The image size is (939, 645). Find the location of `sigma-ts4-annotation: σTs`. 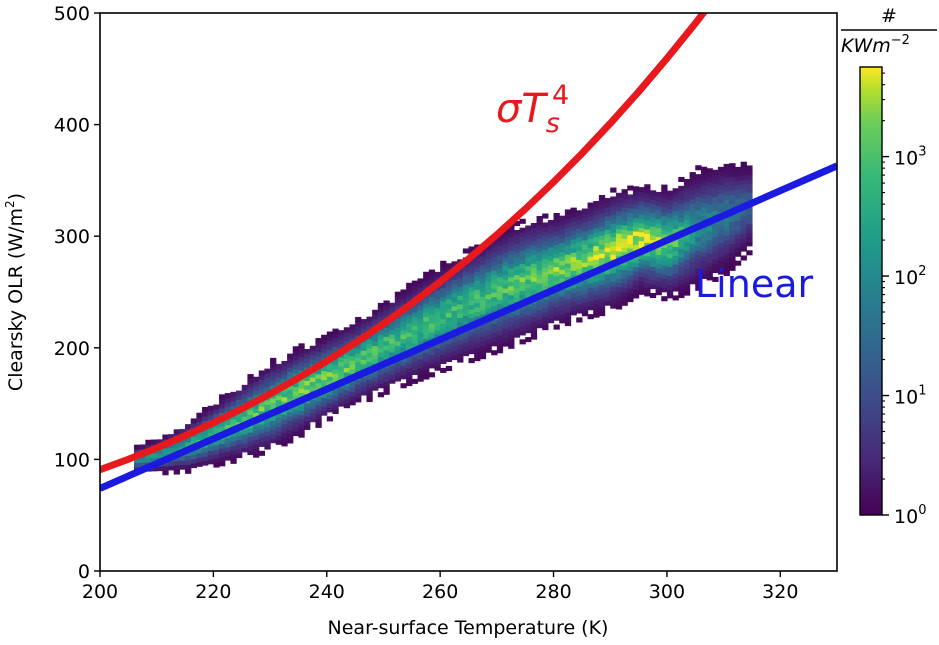

sigma-ts4-annotation: σTs is located at coordinates (528, 112).